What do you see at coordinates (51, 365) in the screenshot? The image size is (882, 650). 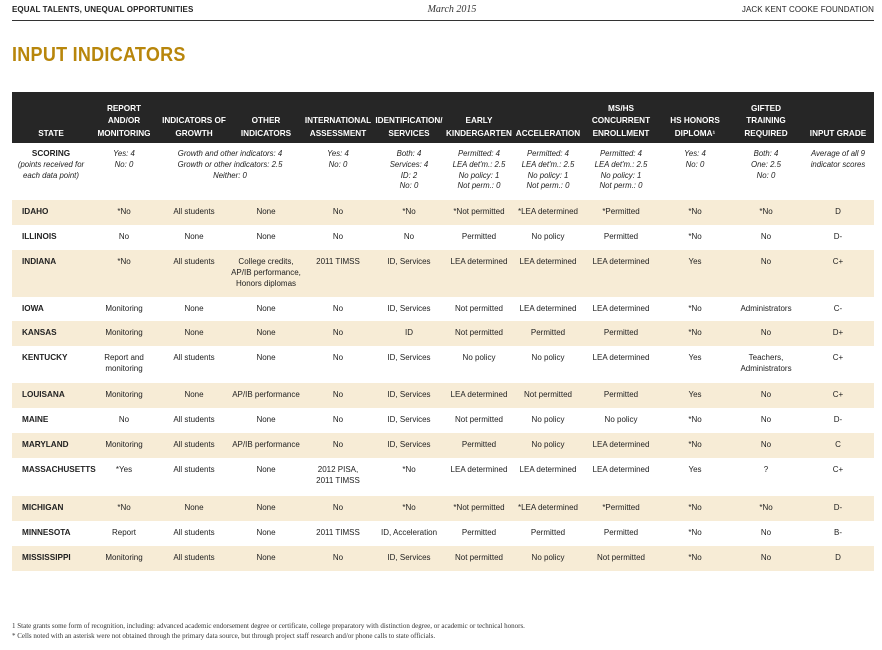 I see `state-name: KENTUCKY` at bounding box center [51, 365].